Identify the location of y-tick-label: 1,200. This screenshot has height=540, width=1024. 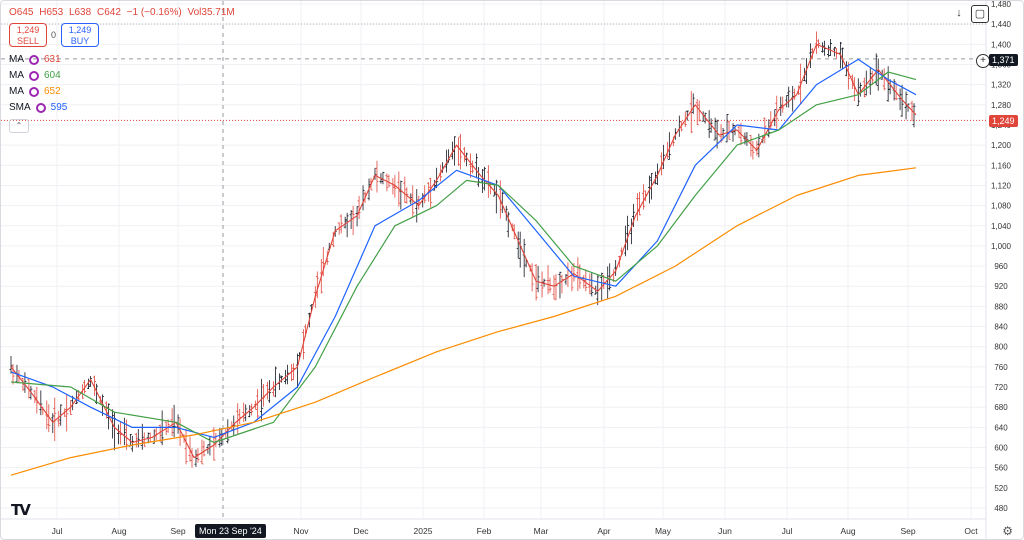
(1001, 145).